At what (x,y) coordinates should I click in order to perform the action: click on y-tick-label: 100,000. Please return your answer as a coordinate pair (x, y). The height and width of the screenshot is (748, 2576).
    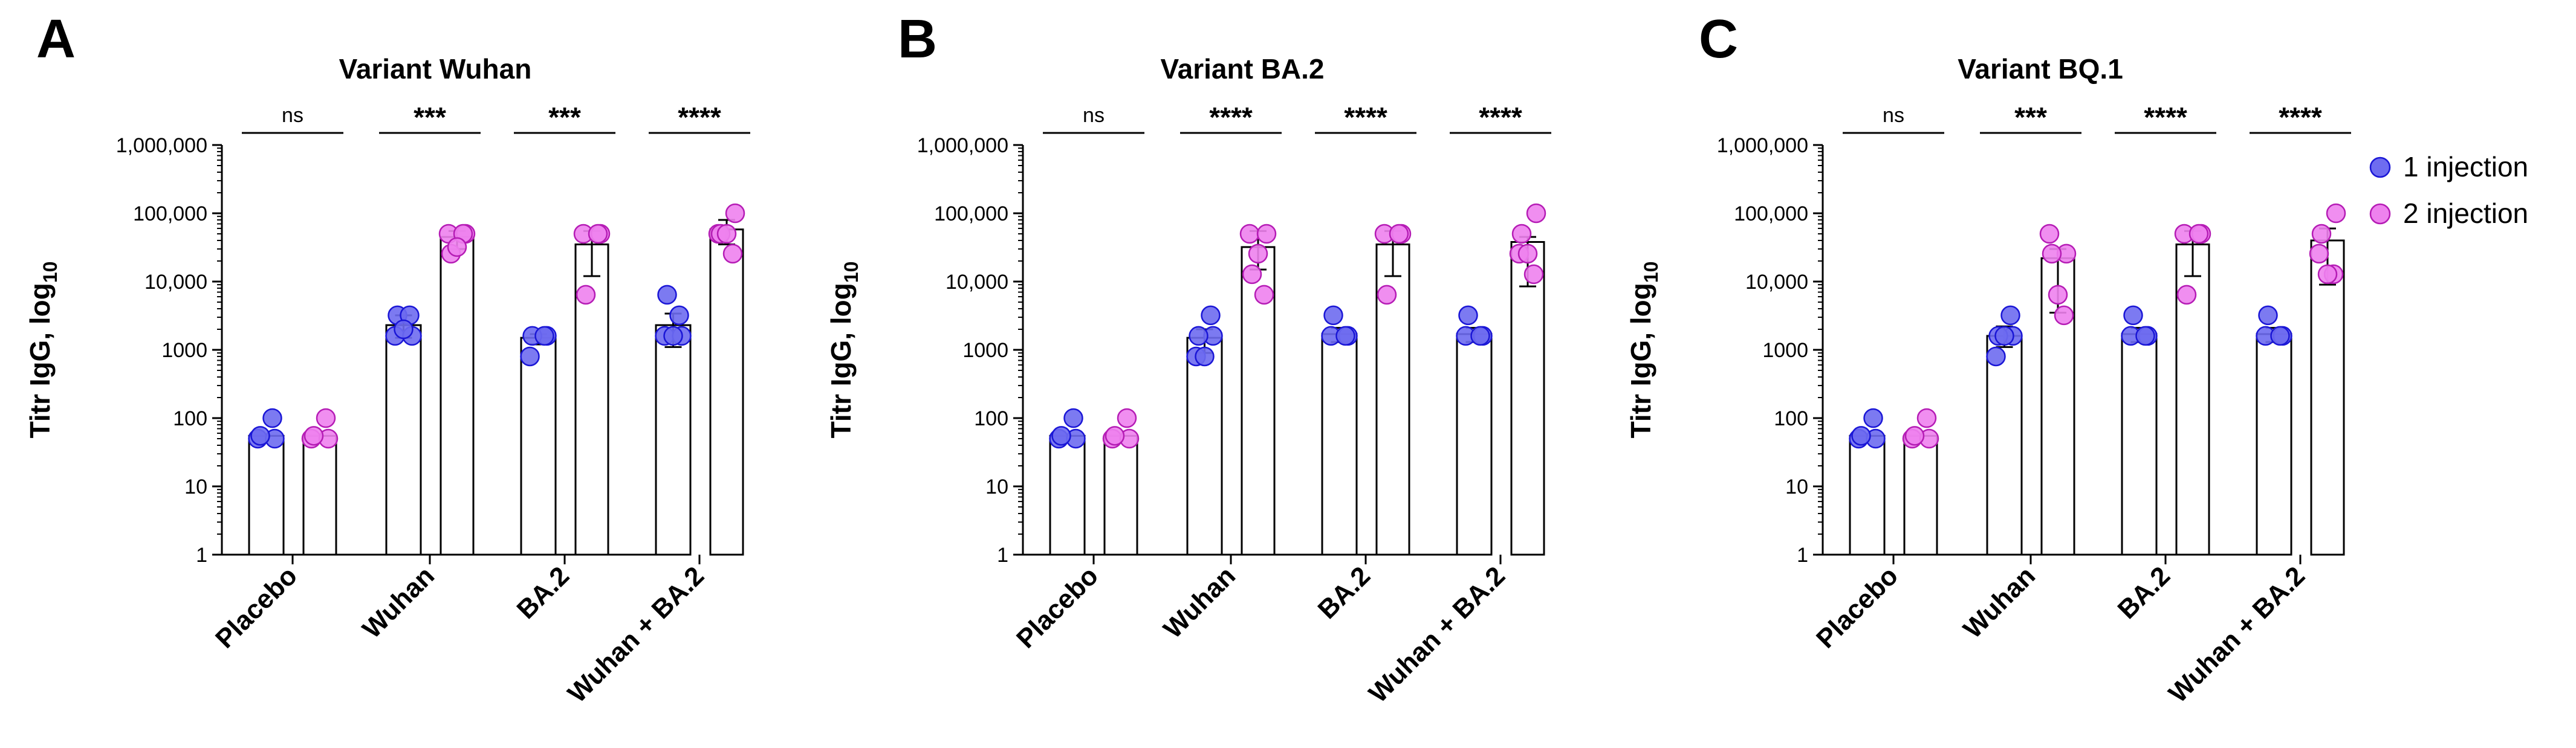
    Looking at the image, I should click on (971, 213).